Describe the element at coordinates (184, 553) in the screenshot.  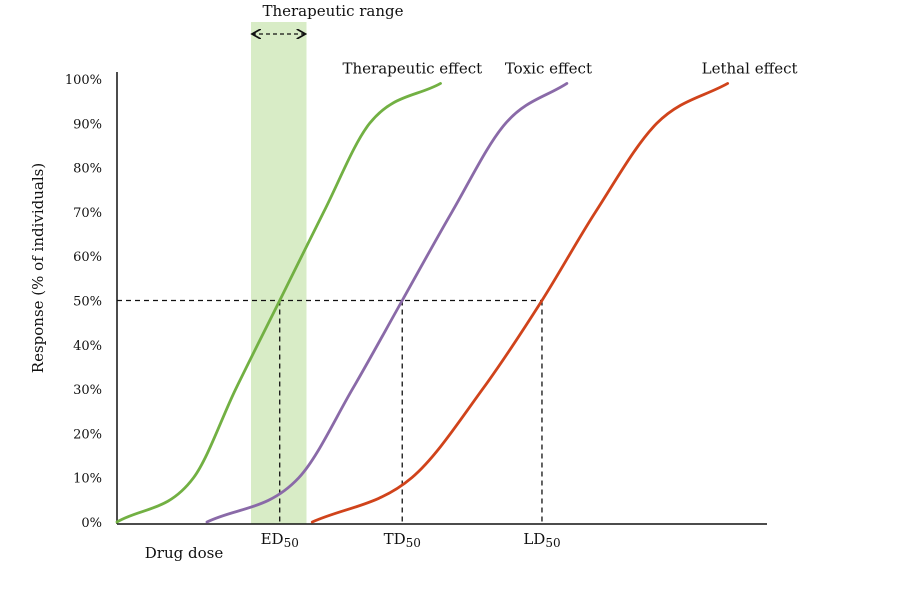
I see `x-axis-label: Drug dose` at that location.